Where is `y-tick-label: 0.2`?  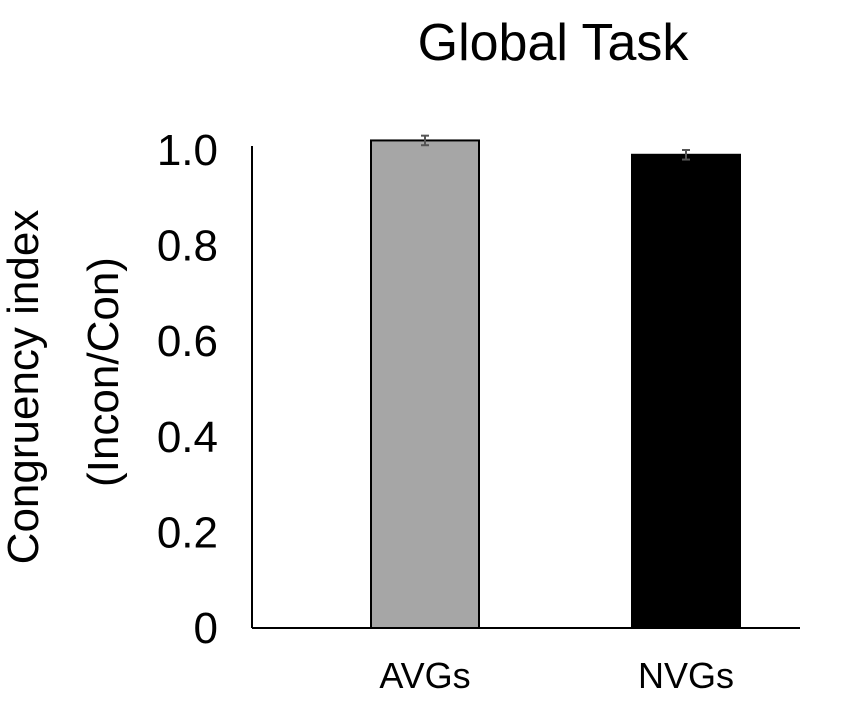 y-tick-label: 0.2 is located at coordinates (187, 532).